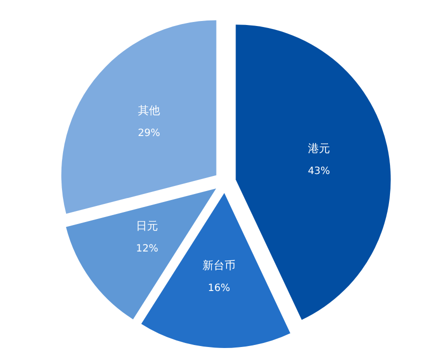 The image size is (432, 356). Describe the element at coordinates (319, 149) in the screenshot. I see `slice-label: 港元` at that location.